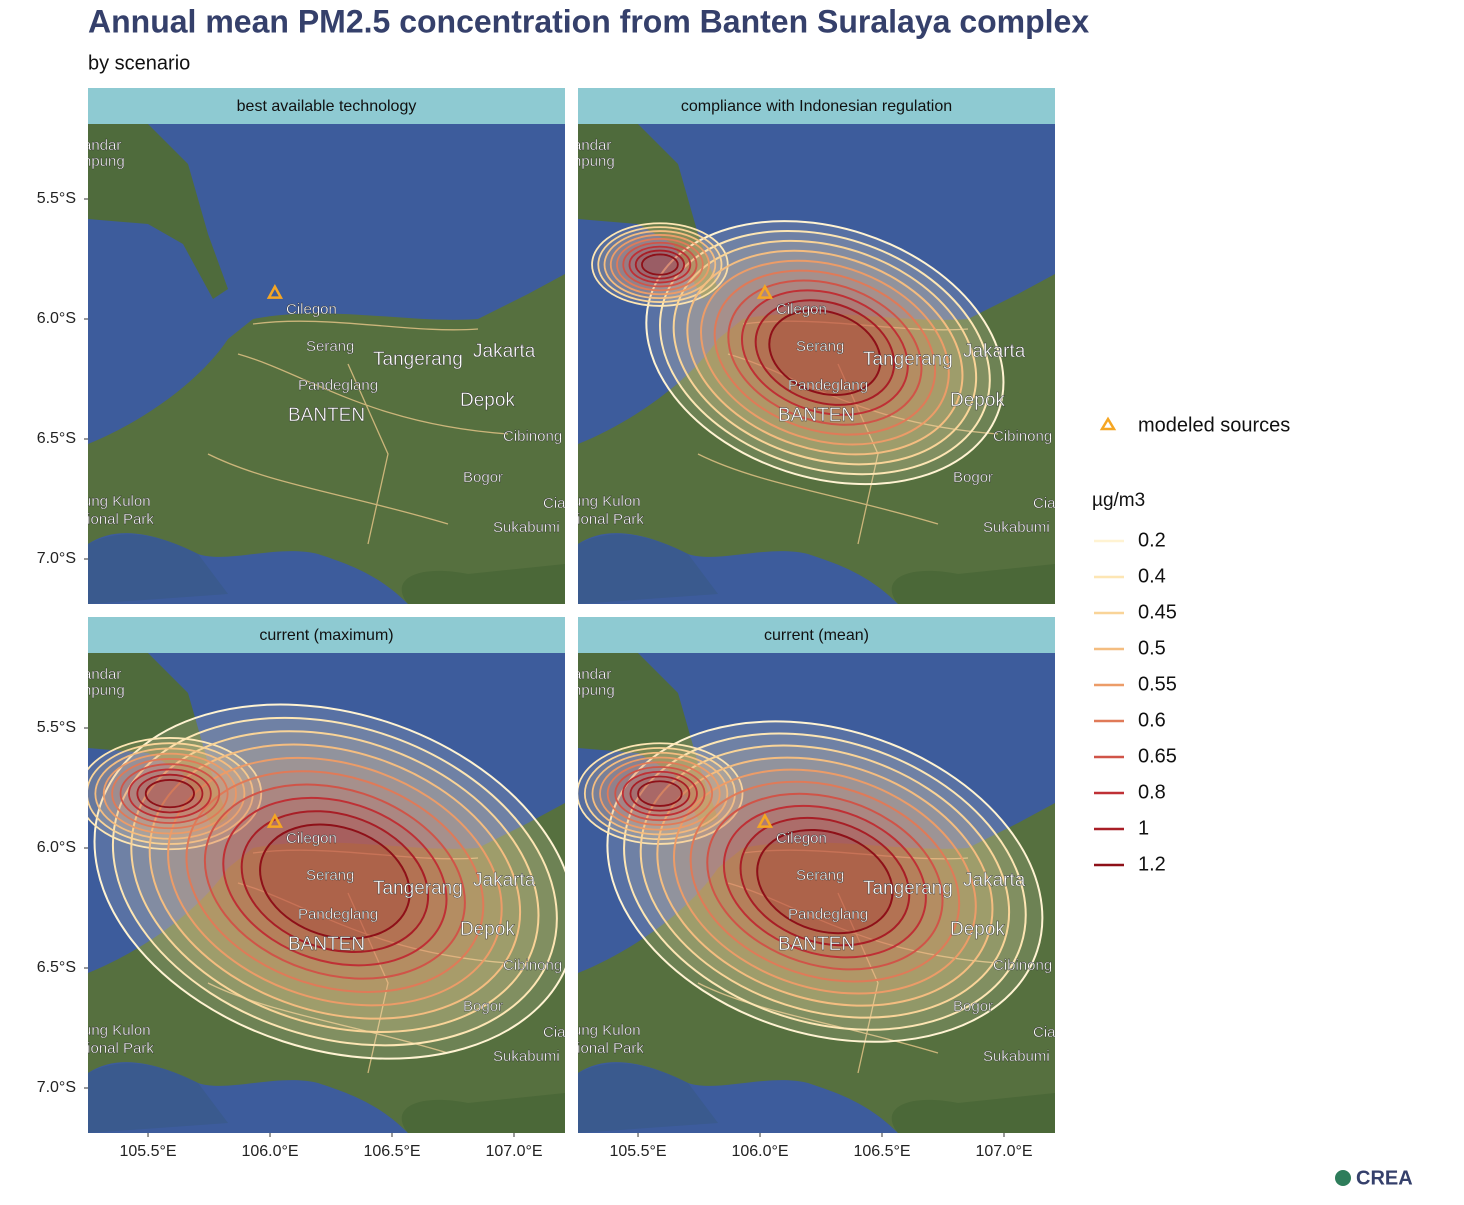 This screenshot has width=1464, height=1205. I want to click on y-tick-label: 6.5°S, so click(56, 438).